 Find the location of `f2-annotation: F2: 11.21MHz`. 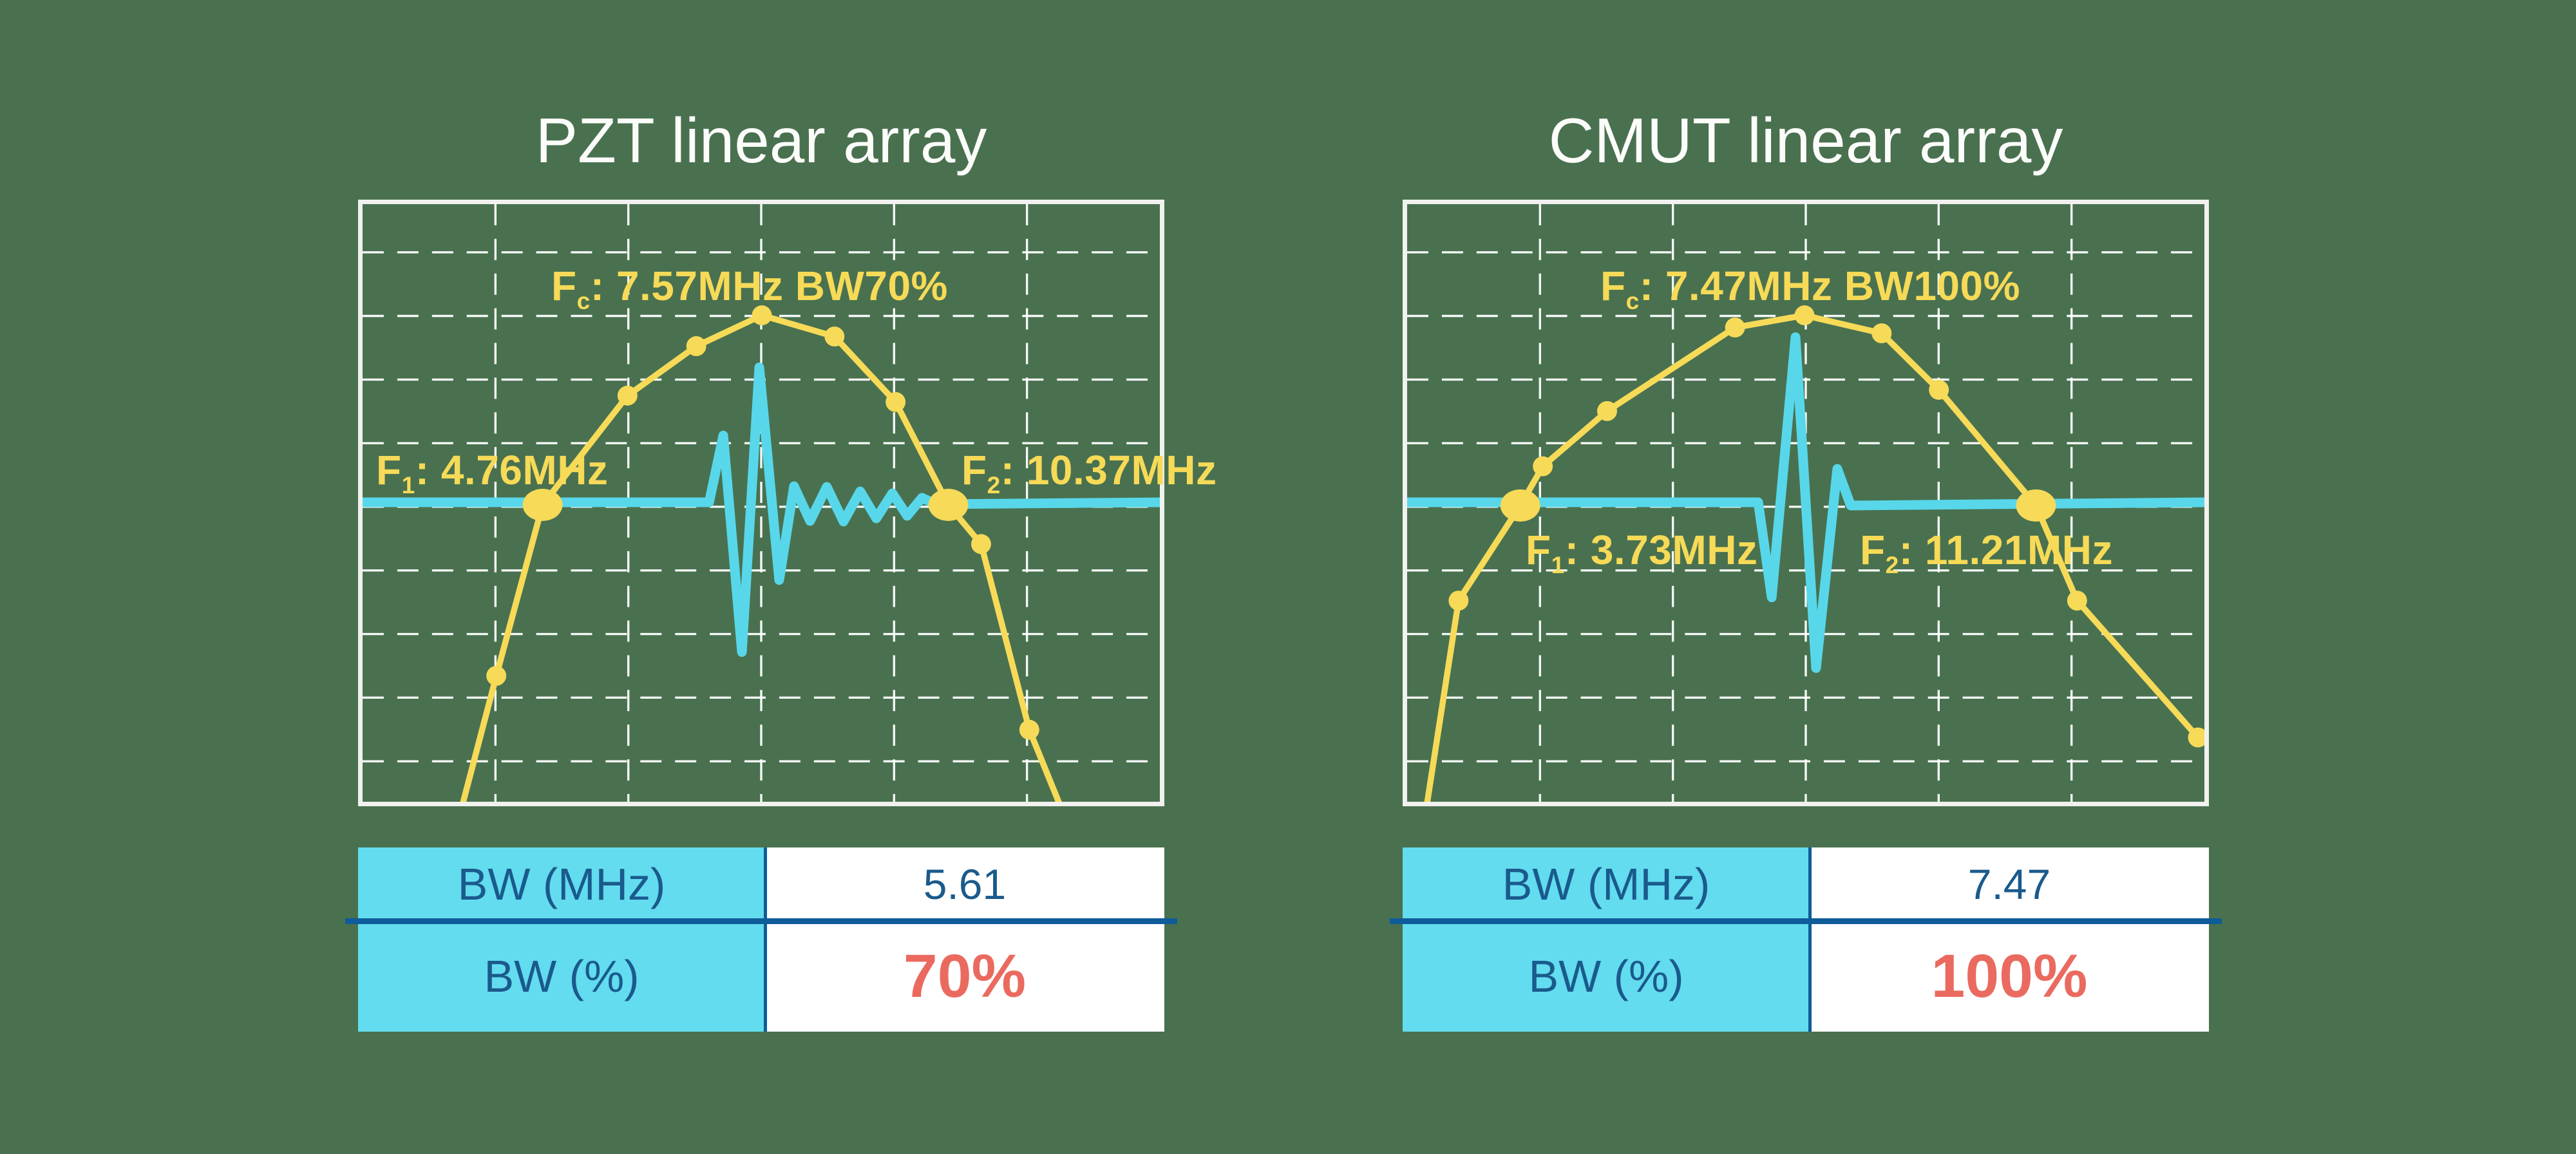

f2-annotation: F2: 11.21MHz is located at coordinates (1987, 552).